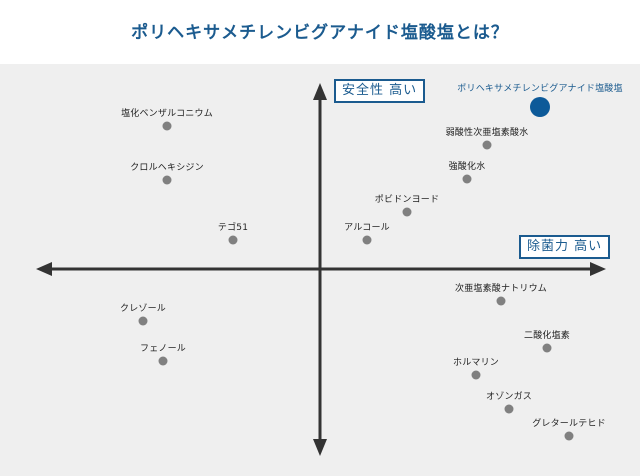 This screenshot has height=476, width=640. Describe the element at coordinates (163, 349) in the screenshot. I see `point-label: フェノール` at that location.